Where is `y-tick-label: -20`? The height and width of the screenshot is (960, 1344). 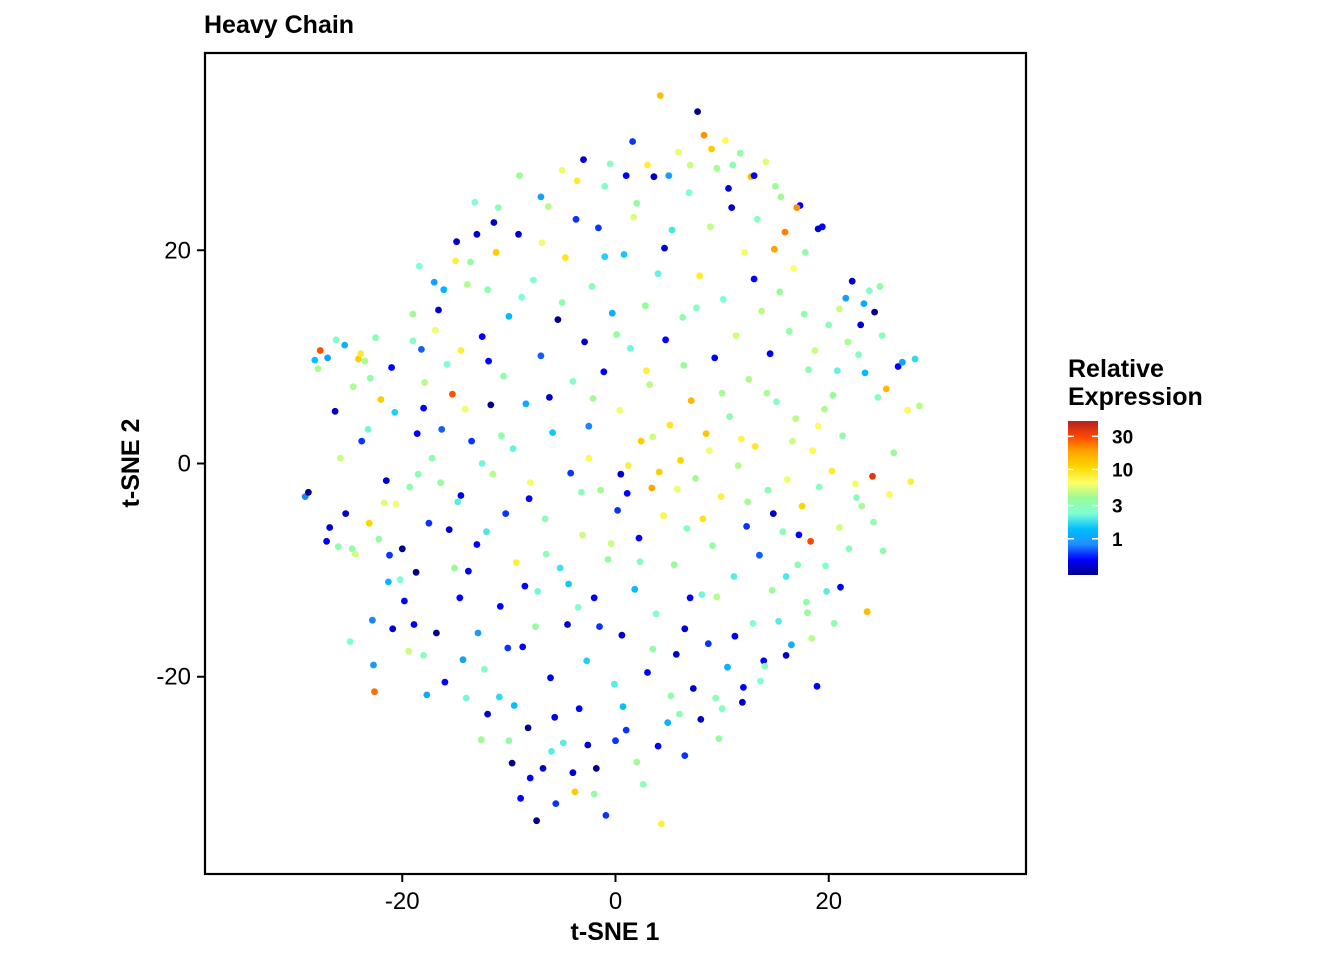 y-tick-label: -20 is located at coordinates (173, 677).